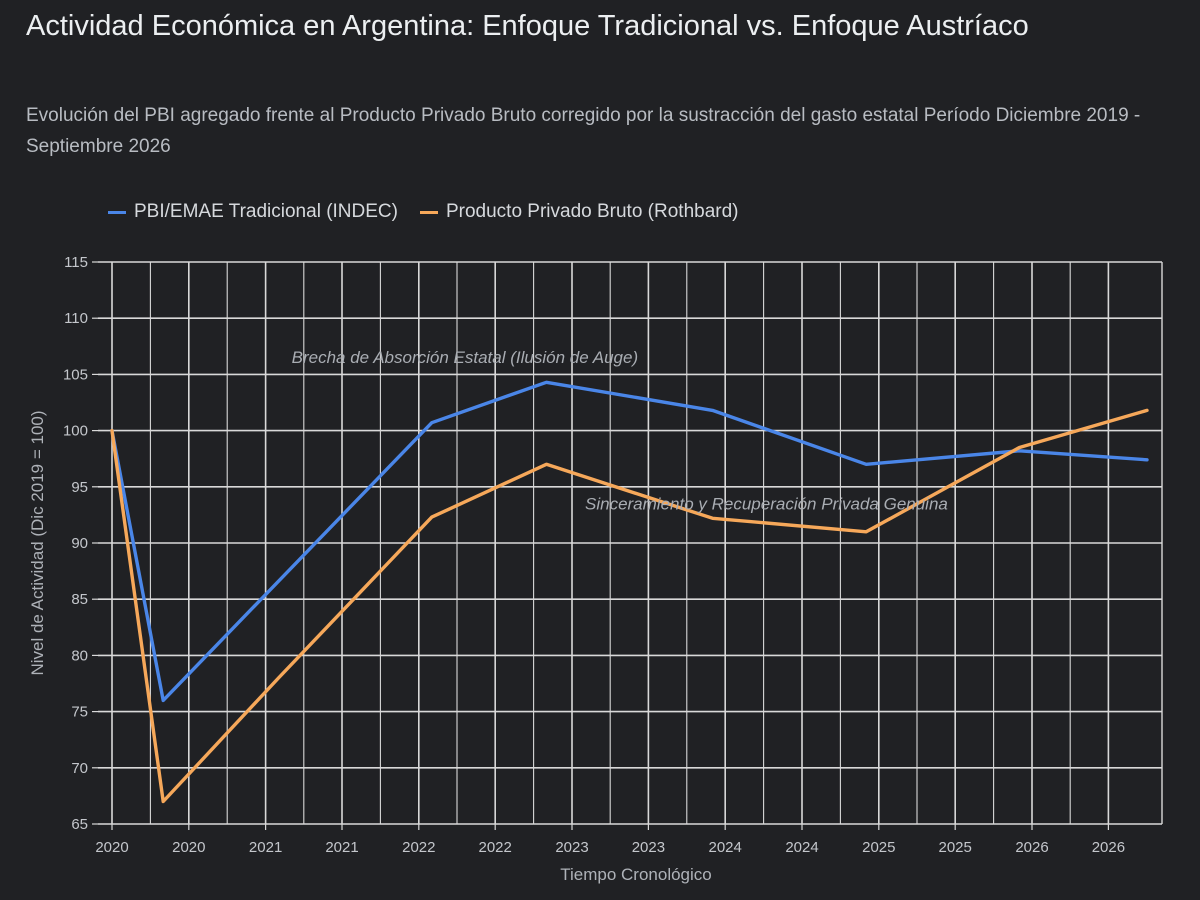  Describe the element at coordinates (79, 824) in the screenshot. I see `y-tick-label: 65` at that location.